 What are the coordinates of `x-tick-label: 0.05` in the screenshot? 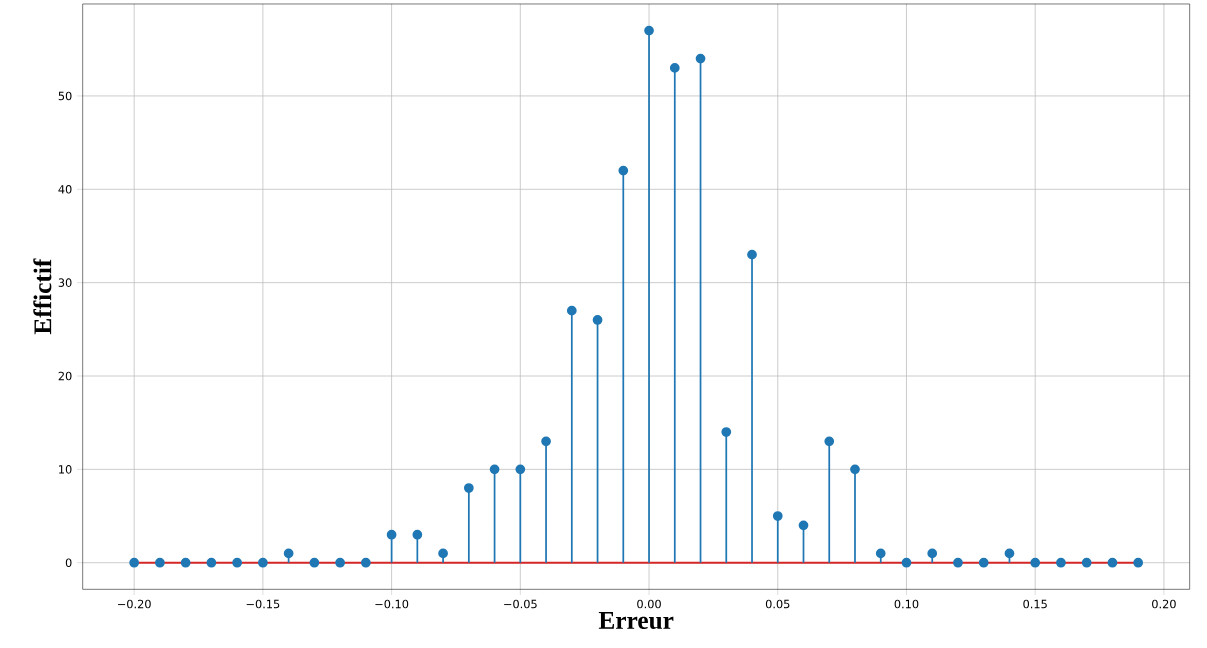 It's located at (777, 604).